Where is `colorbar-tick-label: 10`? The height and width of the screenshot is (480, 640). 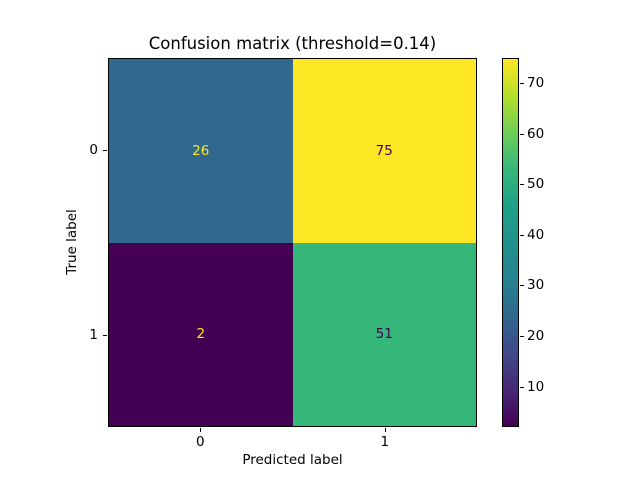
colorbar-tick-label: 10 is located at coordinates (536, 386).